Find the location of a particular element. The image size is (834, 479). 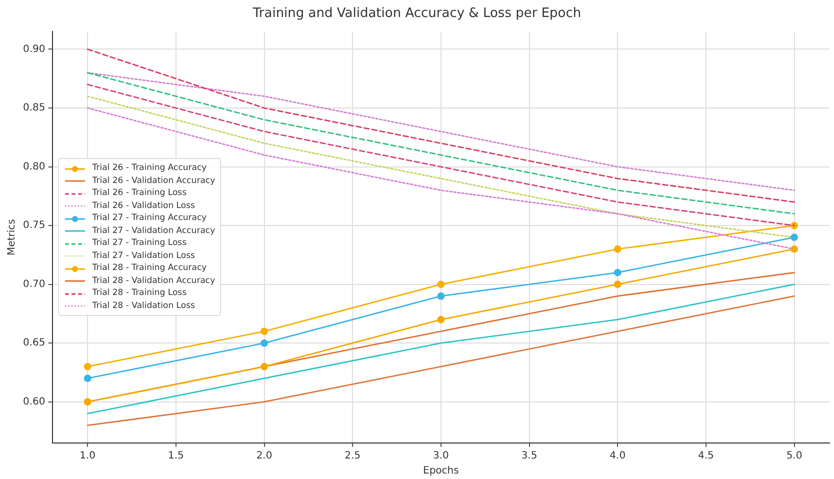

legend-label: Trial 27 - Validation Accuracy is located at coordinates (154, 231).